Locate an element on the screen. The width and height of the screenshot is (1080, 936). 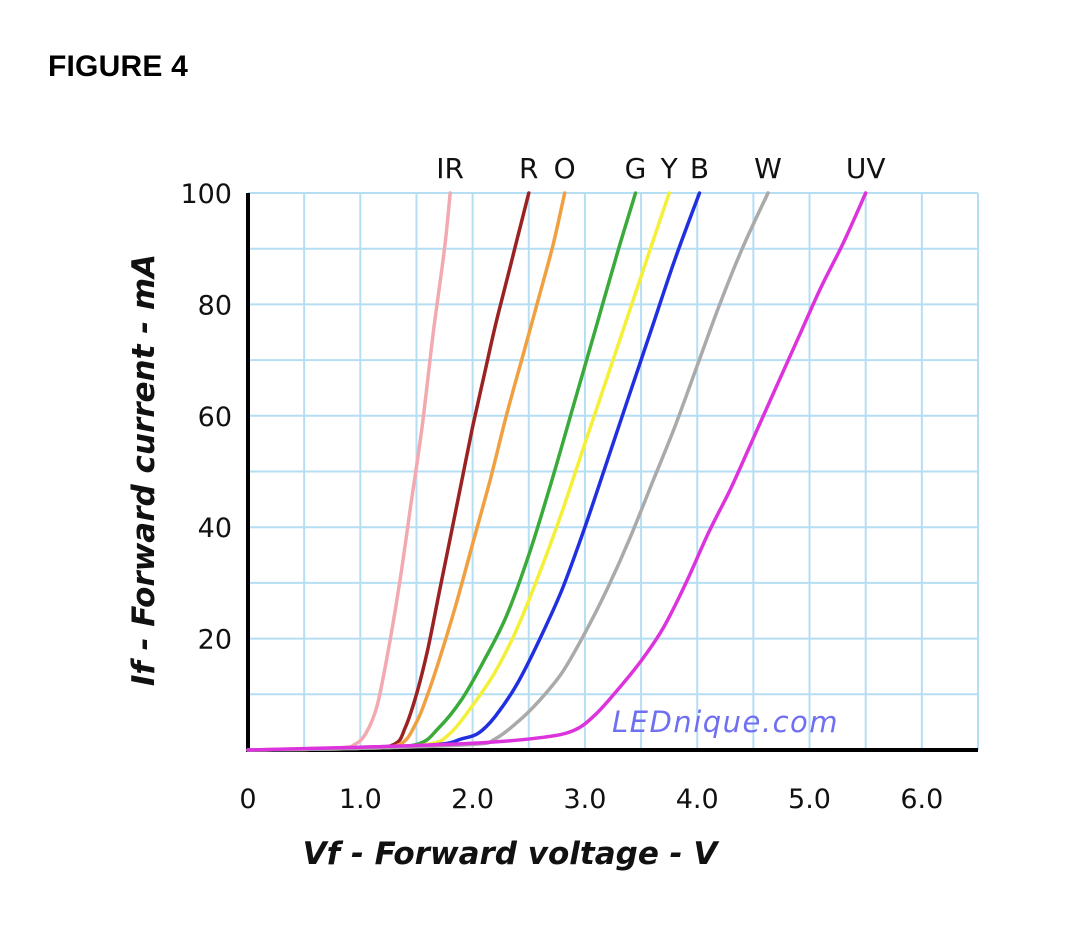
x-tick-label: 4.0 is located at coordinates (697, 799).